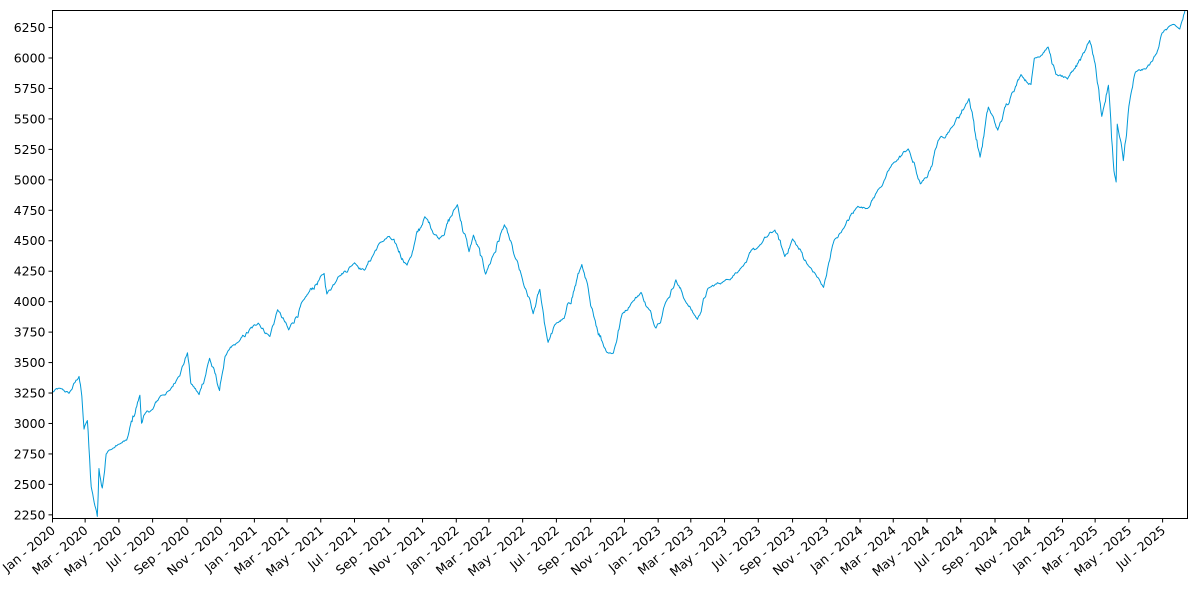 The height and width of the screenshot is (600, 1200). I want to click on y-tick-label: 5500, so click(30, 118).